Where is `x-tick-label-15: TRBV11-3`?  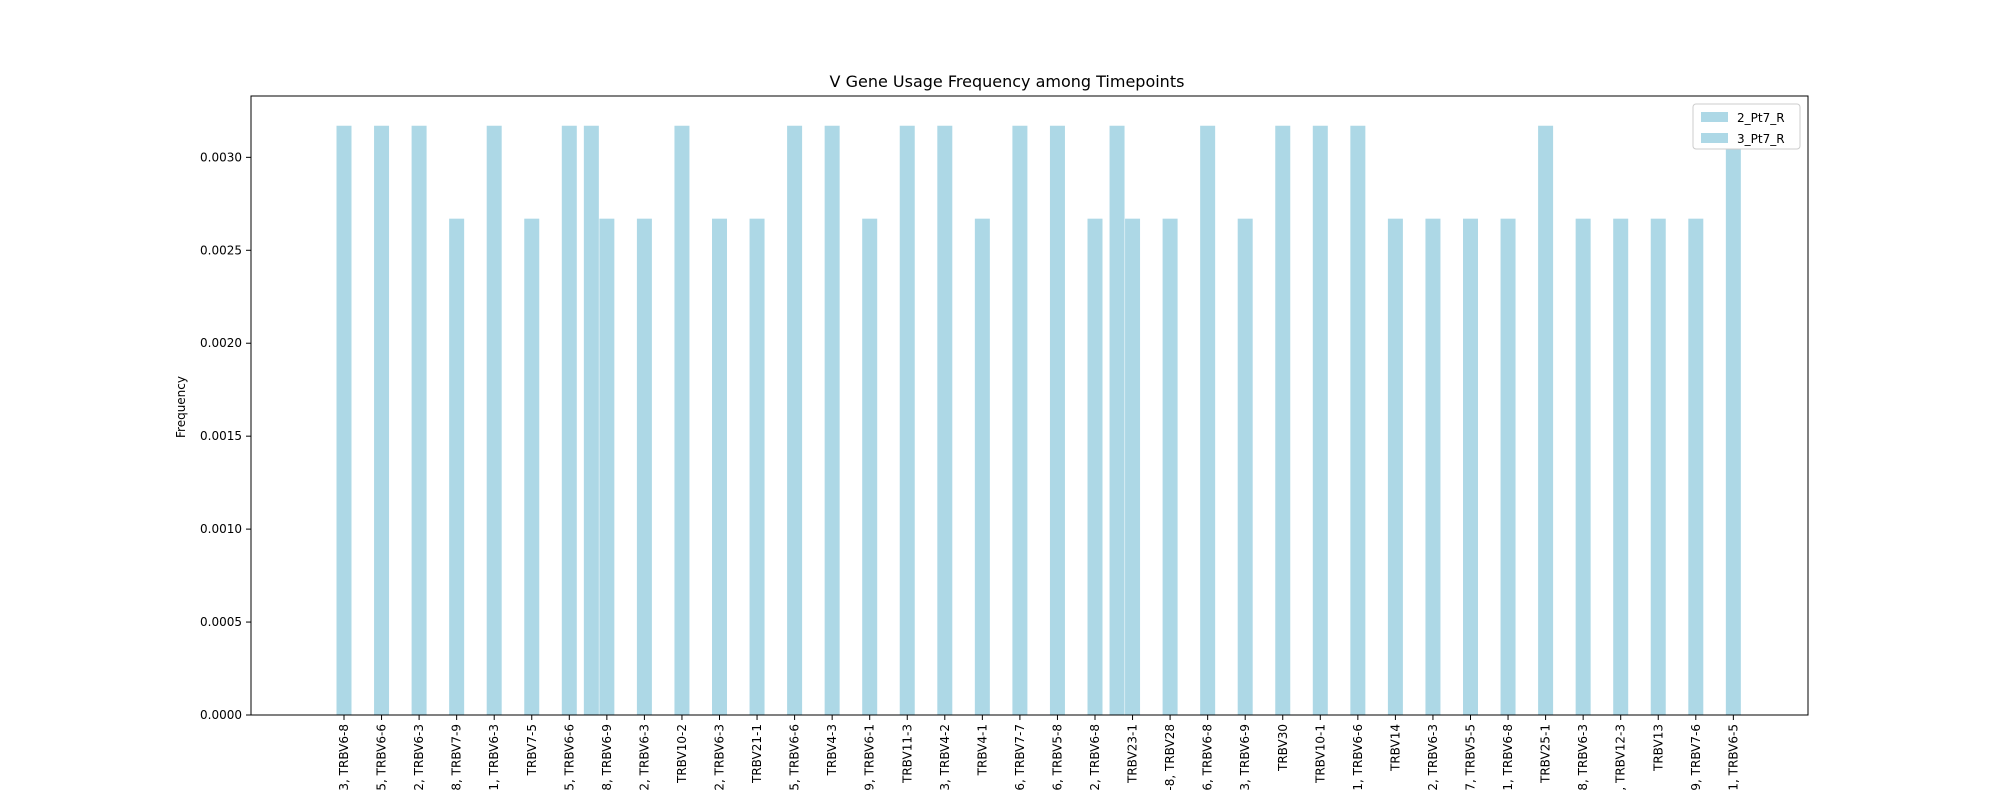
x-tick-label-15: TRBV11-3 is located at coordinates (907, 754).